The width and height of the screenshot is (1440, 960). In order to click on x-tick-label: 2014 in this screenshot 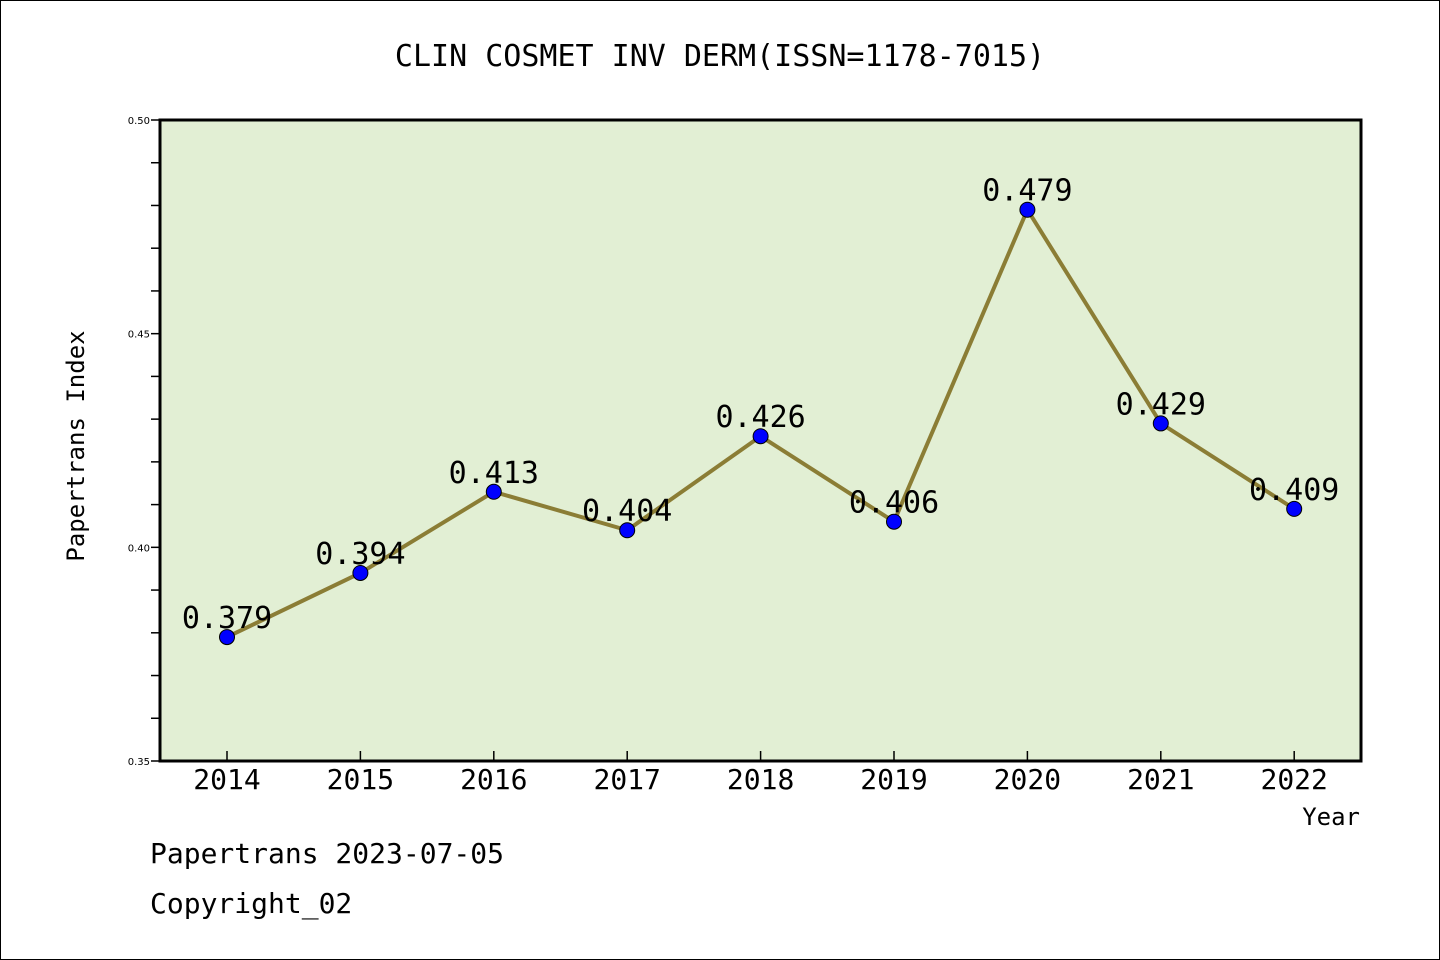, I will do `click(226, 779)`.